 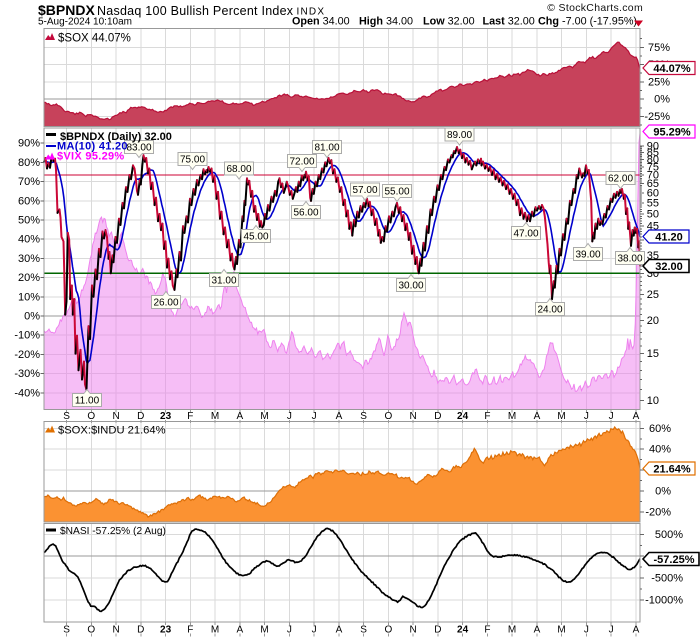 I want to click on svg-text: 90, so click(x=653, y=146).